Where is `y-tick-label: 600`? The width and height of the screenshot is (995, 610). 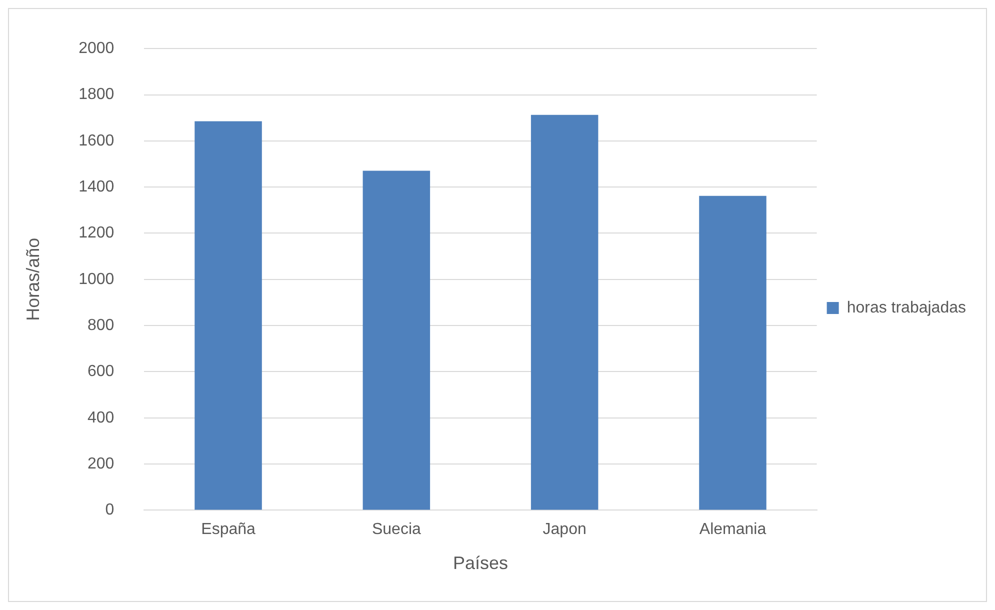 y-tick-label: 600 is located at coordinates (100, 371).